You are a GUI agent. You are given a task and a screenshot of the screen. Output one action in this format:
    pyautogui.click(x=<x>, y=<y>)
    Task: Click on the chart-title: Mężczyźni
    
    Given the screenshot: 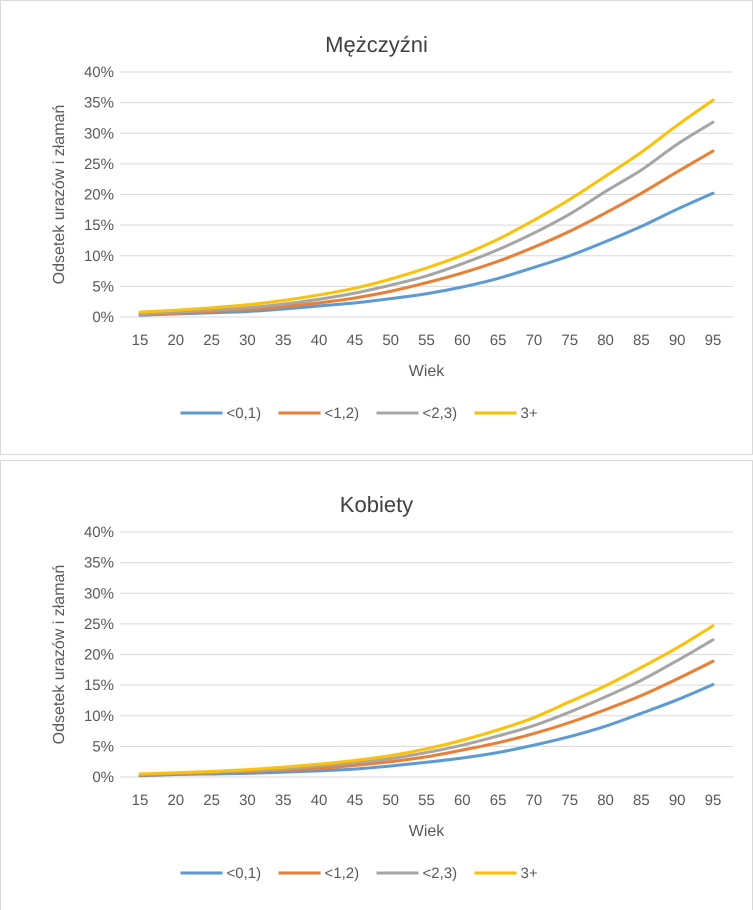 What is the action you would take?
    pyautogui.click(x=376, y=44)
    